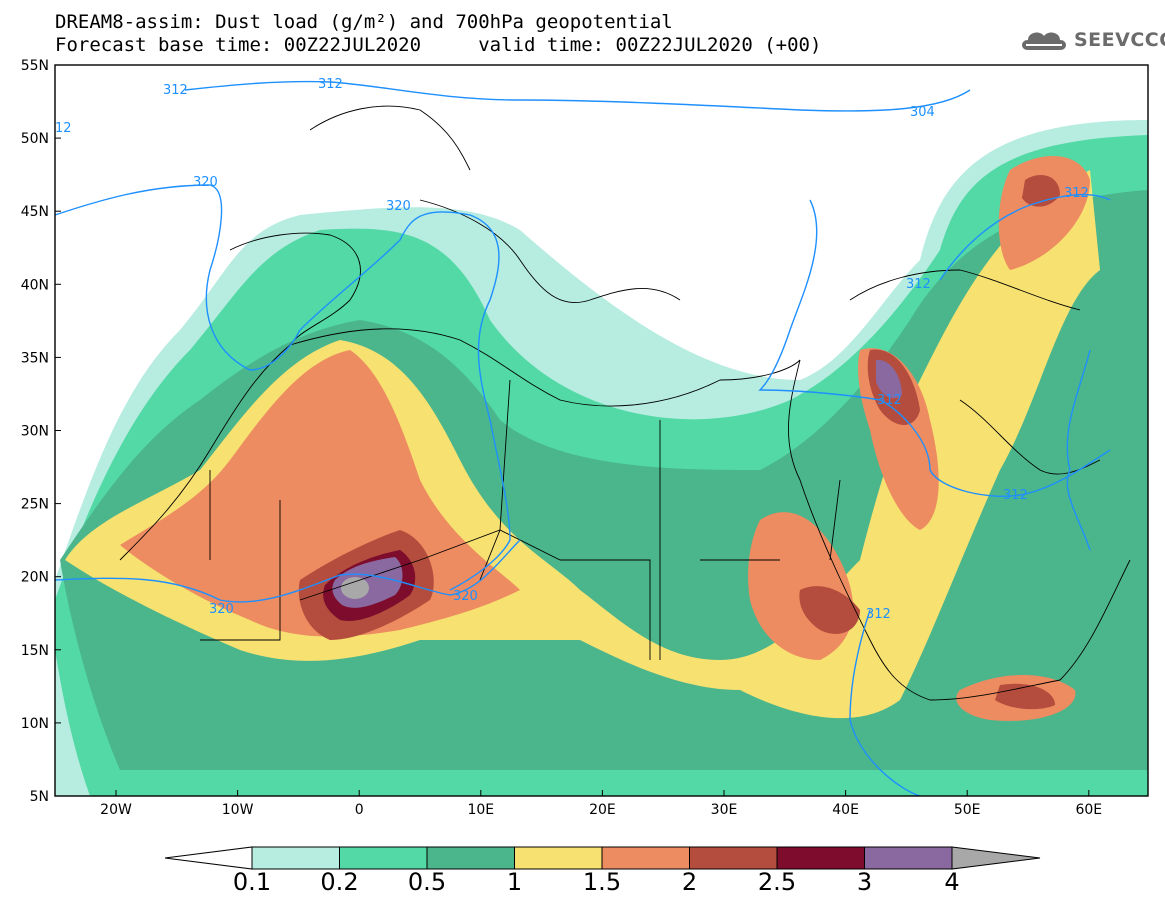 This screenshot has height=907, width=1165. I want to click on lat-label: 10N, so click(35, 724).